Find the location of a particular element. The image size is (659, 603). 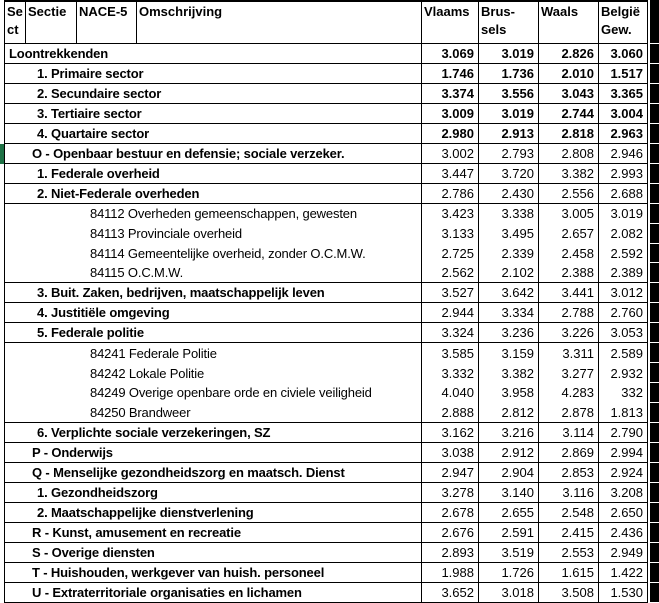

value-cell-waals: 2.818 is located at coordinates (568, 134).